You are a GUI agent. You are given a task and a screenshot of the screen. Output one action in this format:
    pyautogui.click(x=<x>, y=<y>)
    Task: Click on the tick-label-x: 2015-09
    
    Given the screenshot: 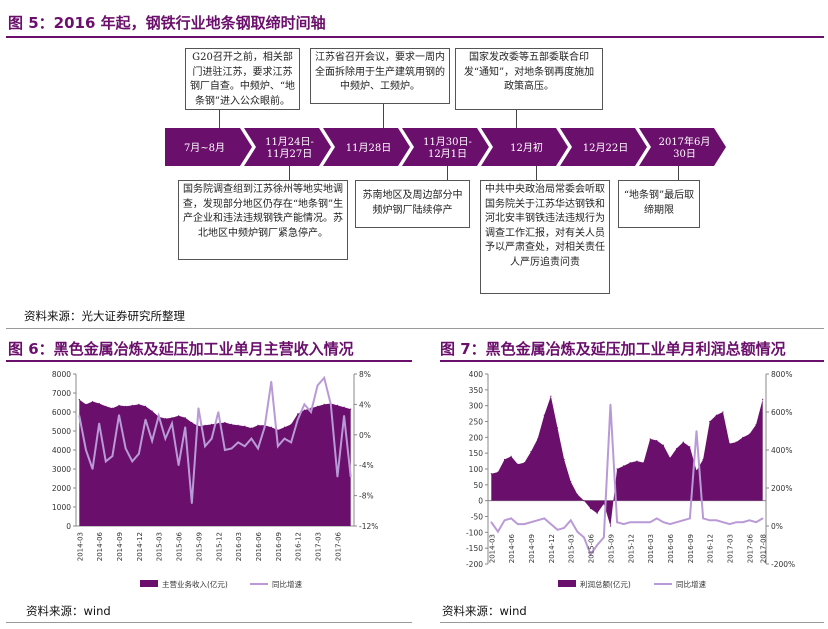 What is the action you would take?
    pyautogui.click(x=611, y=548)
    